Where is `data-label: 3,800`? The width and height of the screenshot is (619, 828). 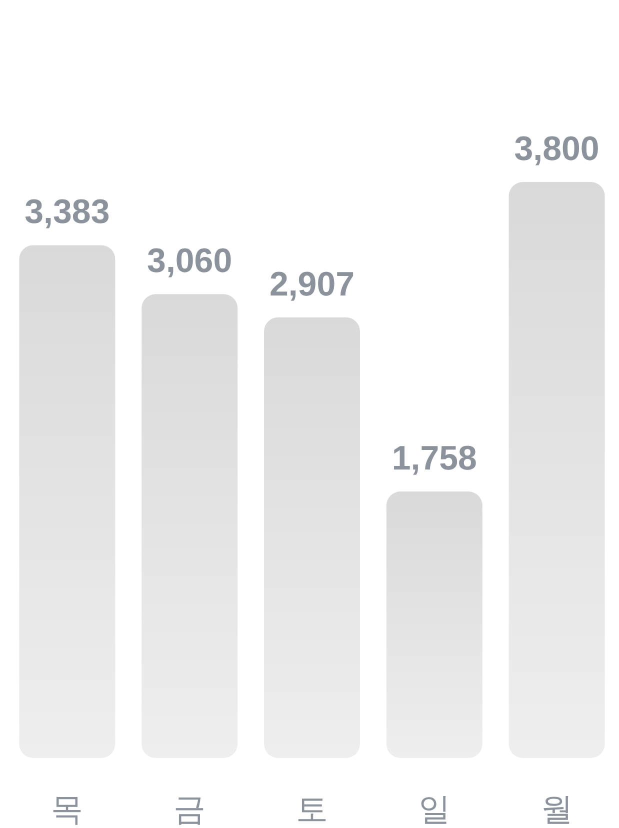 data-label: 3,800 is located at coordinates (557, 149).